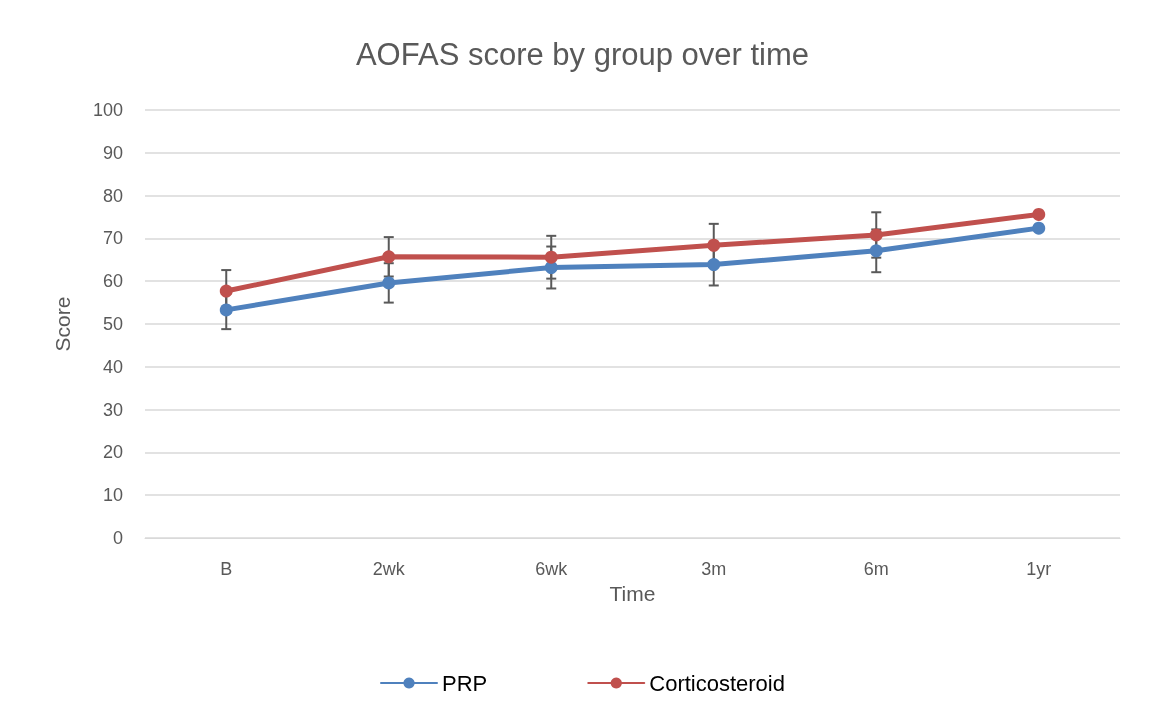 The image size is (1165, 717). Describe the element at coordinates (112, 195) in the screenshot. I see `y-tick-label: 80` at that location.